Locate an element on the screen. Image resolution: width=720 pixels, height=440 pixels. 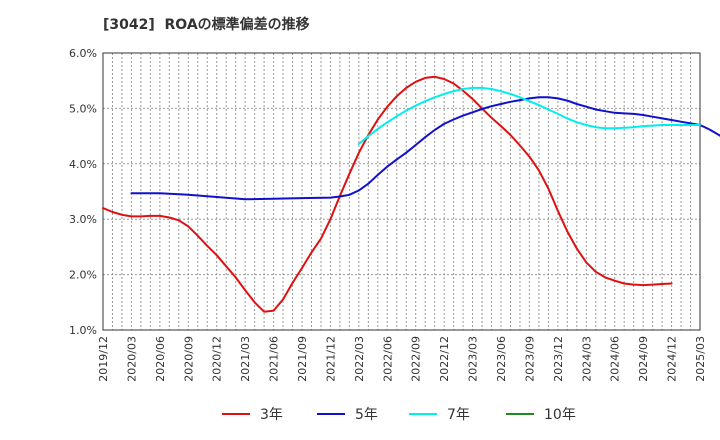
x-tick-label: 2024/06 is located at coordinates (615, 359).